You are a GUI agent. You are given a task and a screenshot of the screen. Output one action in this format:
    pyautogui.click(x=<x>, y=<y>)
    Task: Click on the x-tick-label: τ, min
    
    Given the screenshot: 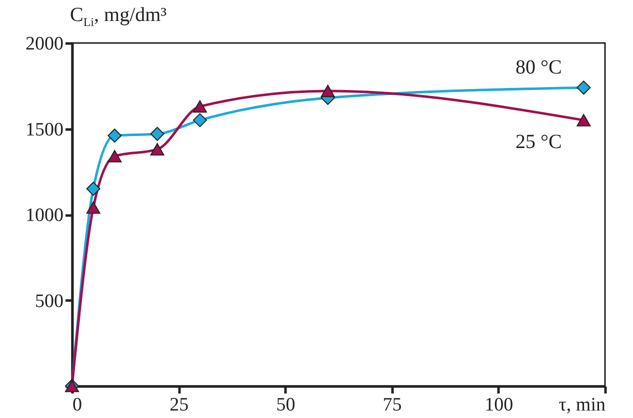 What is the action you would take?
    pyautogui.click(x=582, y=405)
    